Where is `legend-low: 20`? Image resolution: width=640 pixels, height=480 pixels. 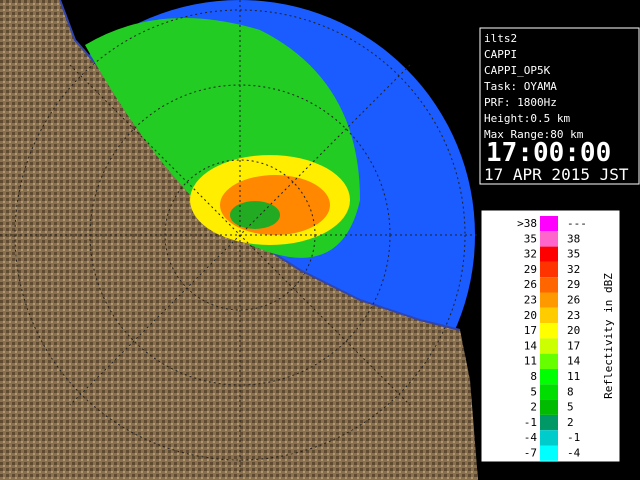
legend-low: 20 is located at coordinates (530, 315).